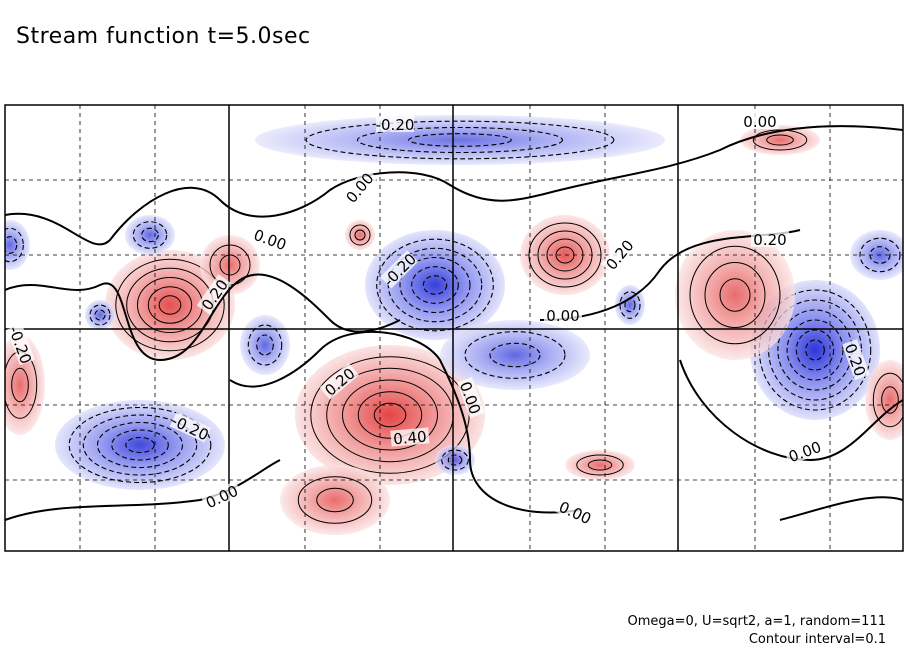 The image size is (904, 654). I want to click on minor-blob-14-contour-ring, so click(455, 460).